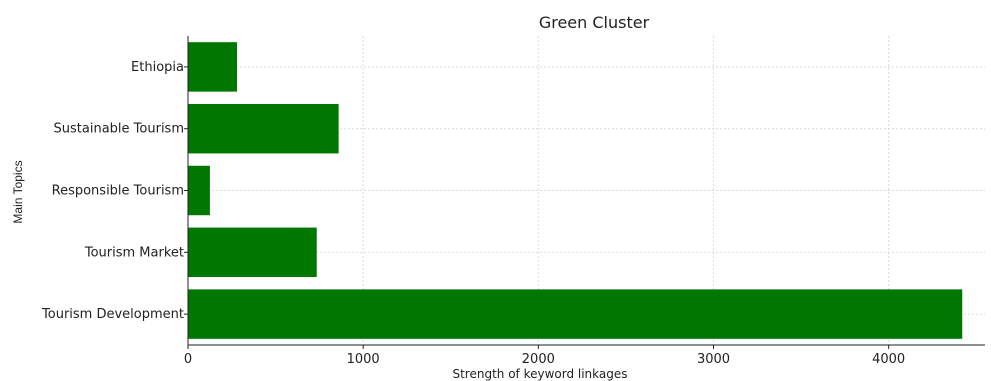  Describe the element at coordinates (112, 314) in the screenshot. I see `y-tick-label: Tourism Development` at that location.